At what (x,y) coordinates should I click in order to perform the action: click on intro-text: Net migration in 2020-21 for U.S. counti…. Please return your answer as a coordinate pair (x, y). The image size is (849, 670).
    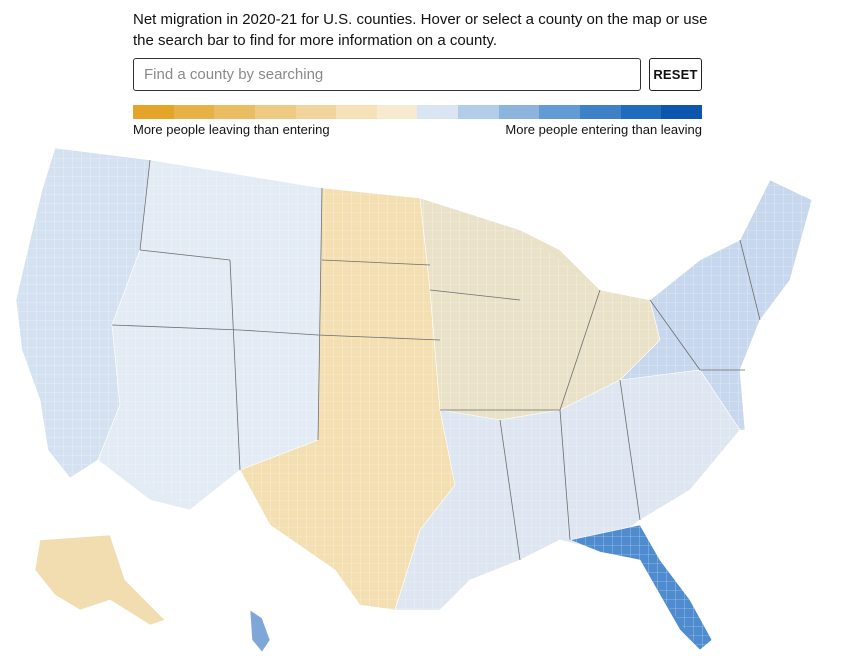
    Looking at the image, I should click on (423, 30).